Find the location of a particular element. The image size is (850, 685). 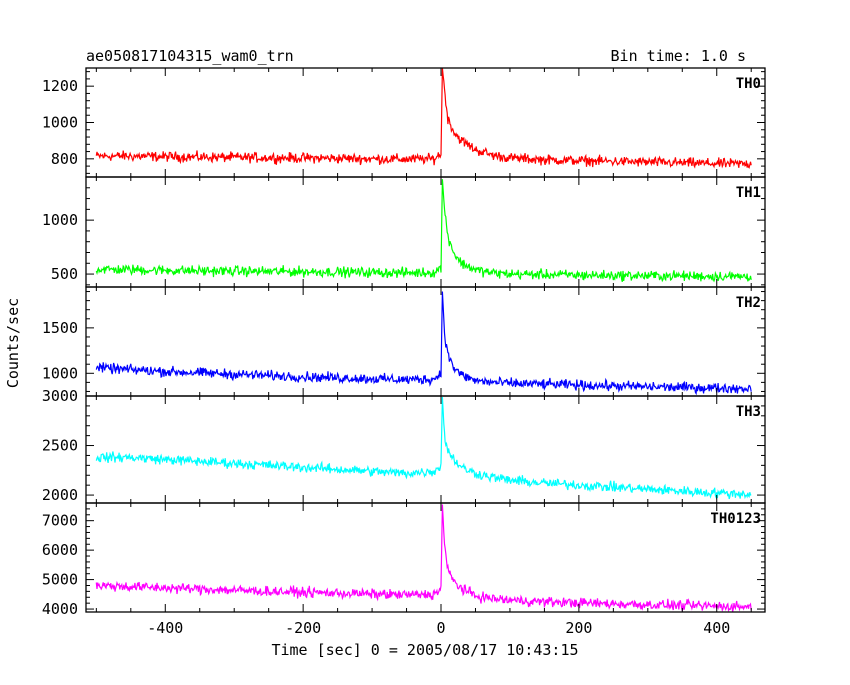

series-line-th0123 is located at coordinates (423, 558).